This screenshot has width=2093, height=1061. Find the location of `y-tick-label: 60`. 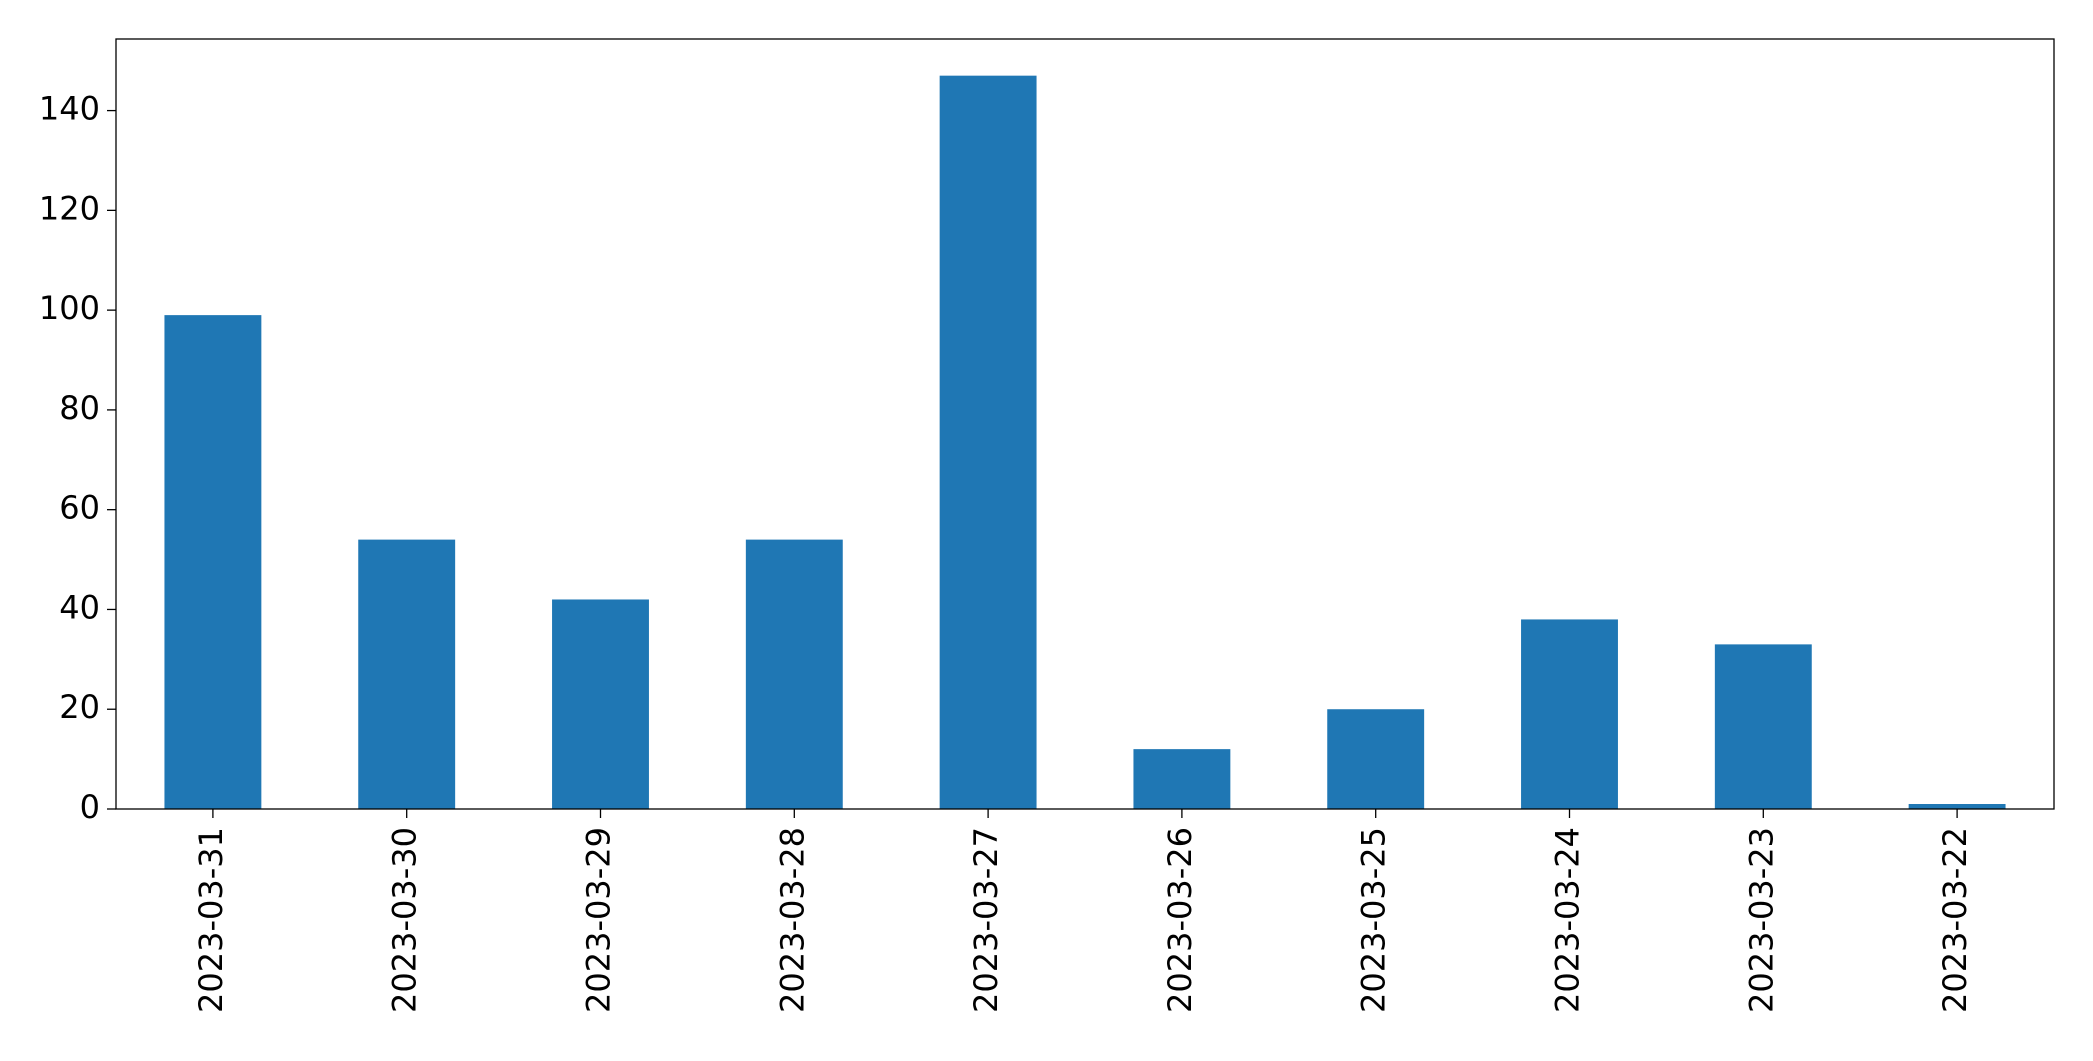

y-tick-label: 60 is located at coordinates (79, 508).